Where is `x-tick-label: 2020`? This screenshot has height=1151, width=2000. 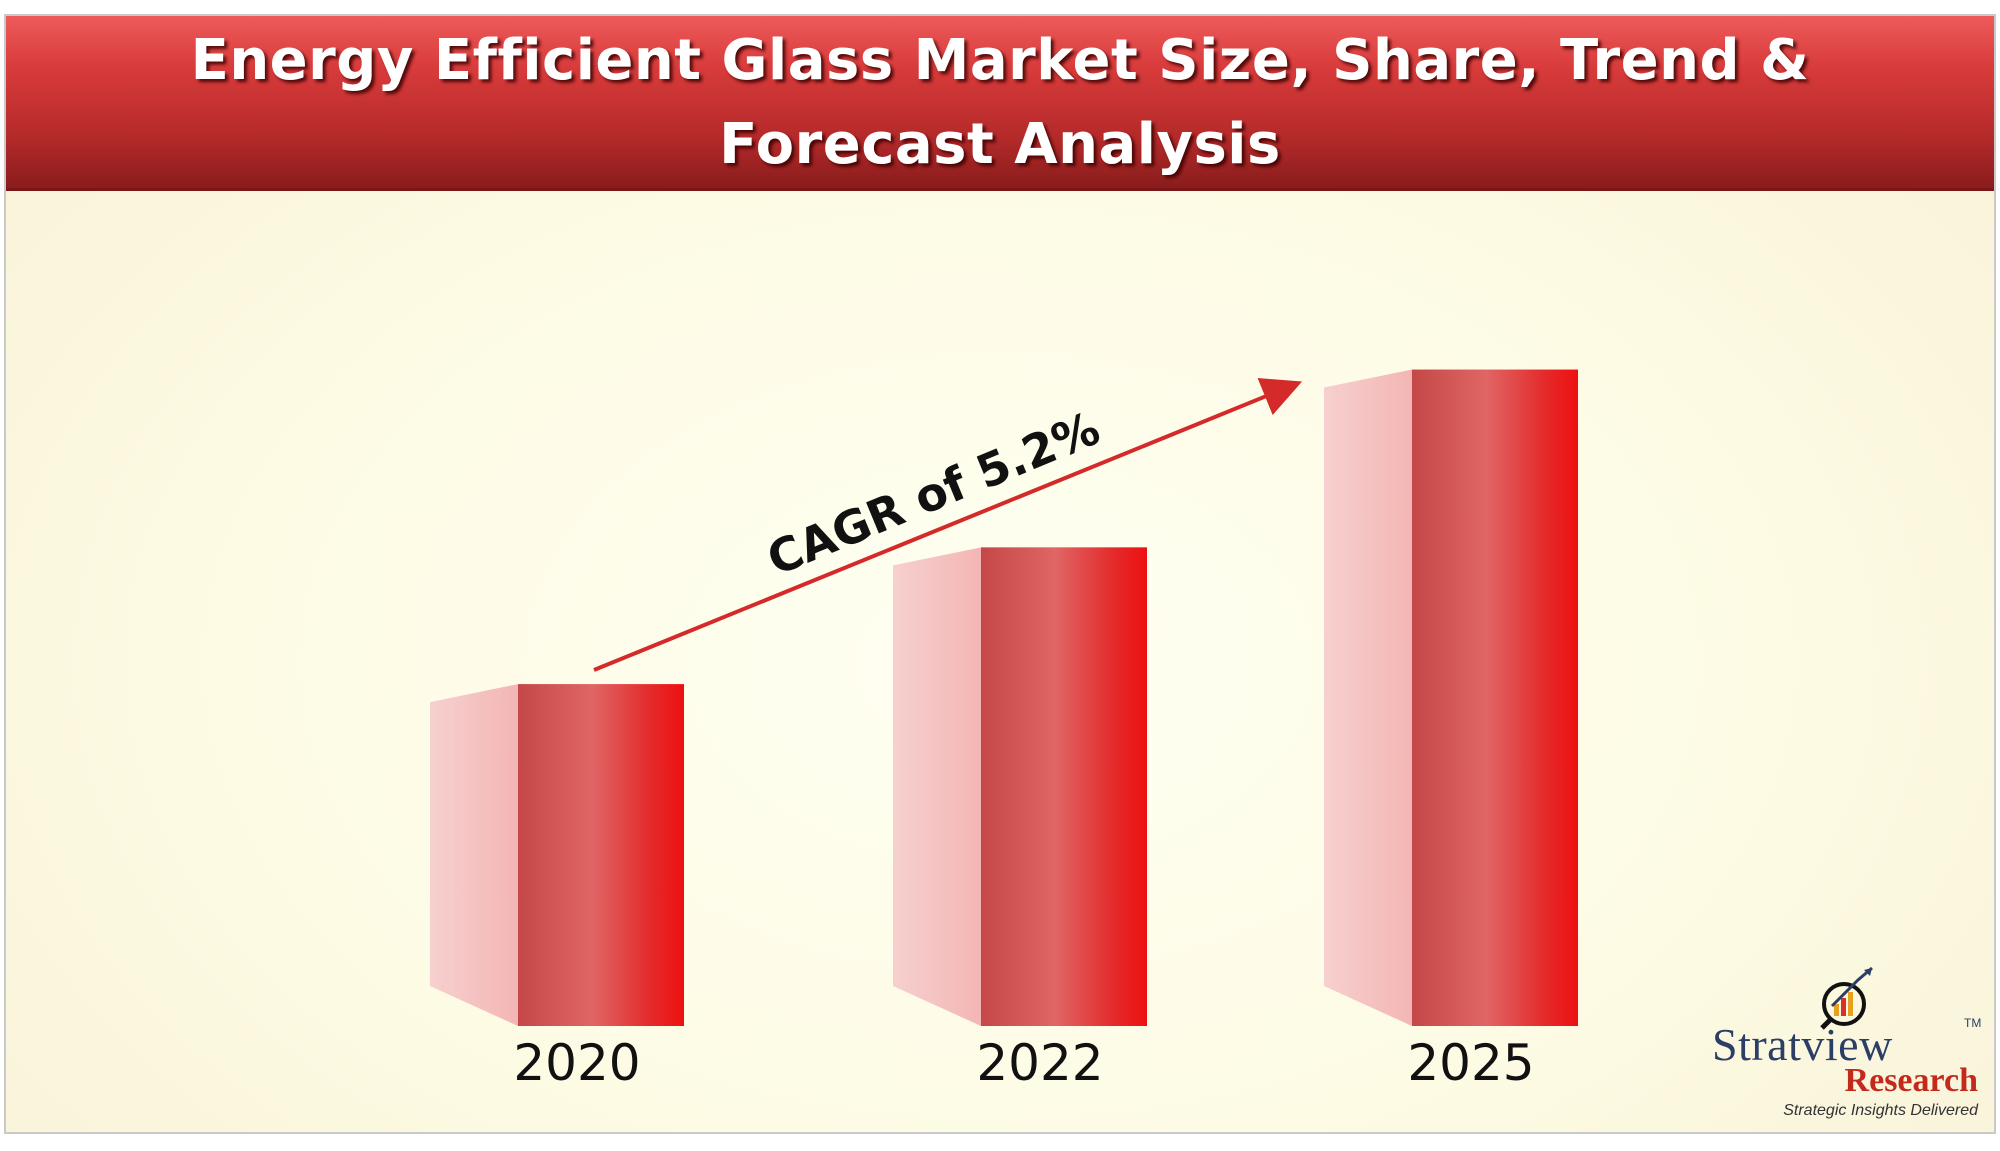 x-tick-label: 2020 is located at coordinates (576, 1063).